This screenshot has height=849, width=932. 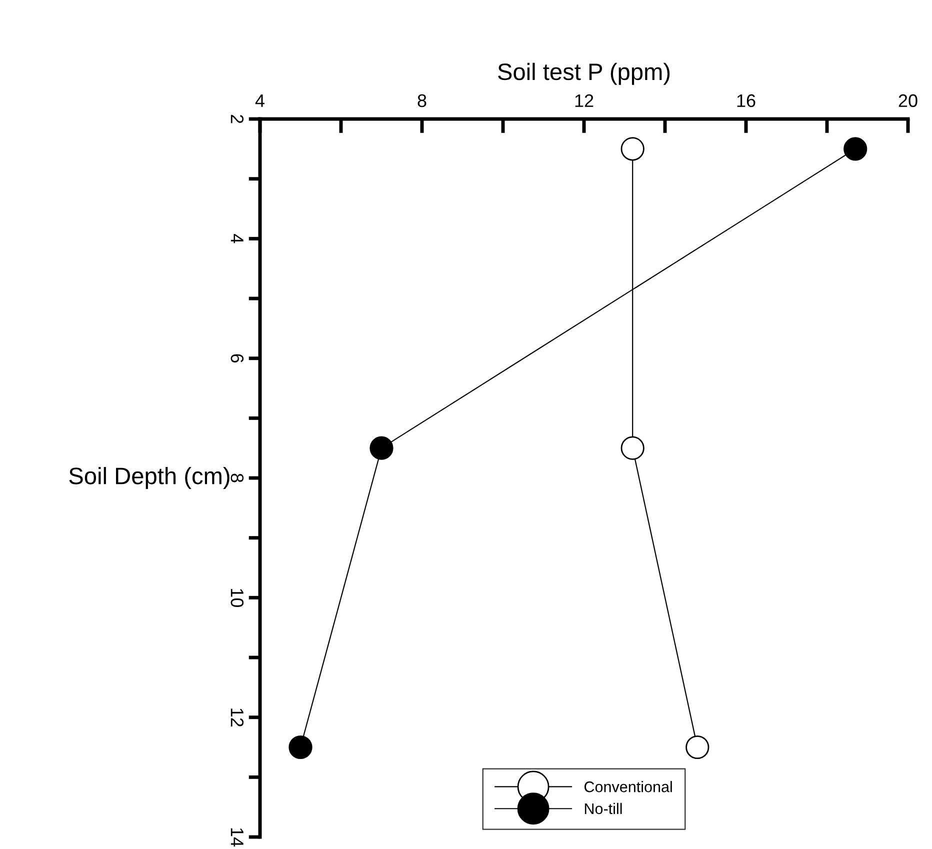 I want to click on x-tick-label: 8, so click(x=422, y=101).